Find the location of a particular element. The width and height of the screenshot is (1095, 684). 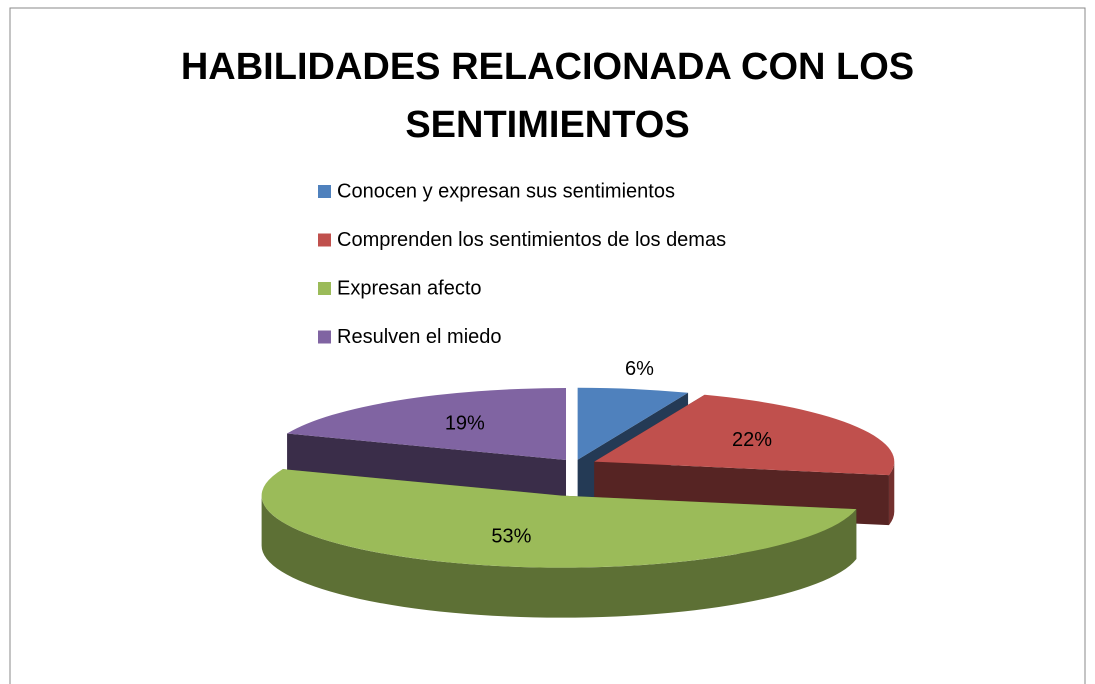

data-label: 6% is located at coordinates (639, 369).